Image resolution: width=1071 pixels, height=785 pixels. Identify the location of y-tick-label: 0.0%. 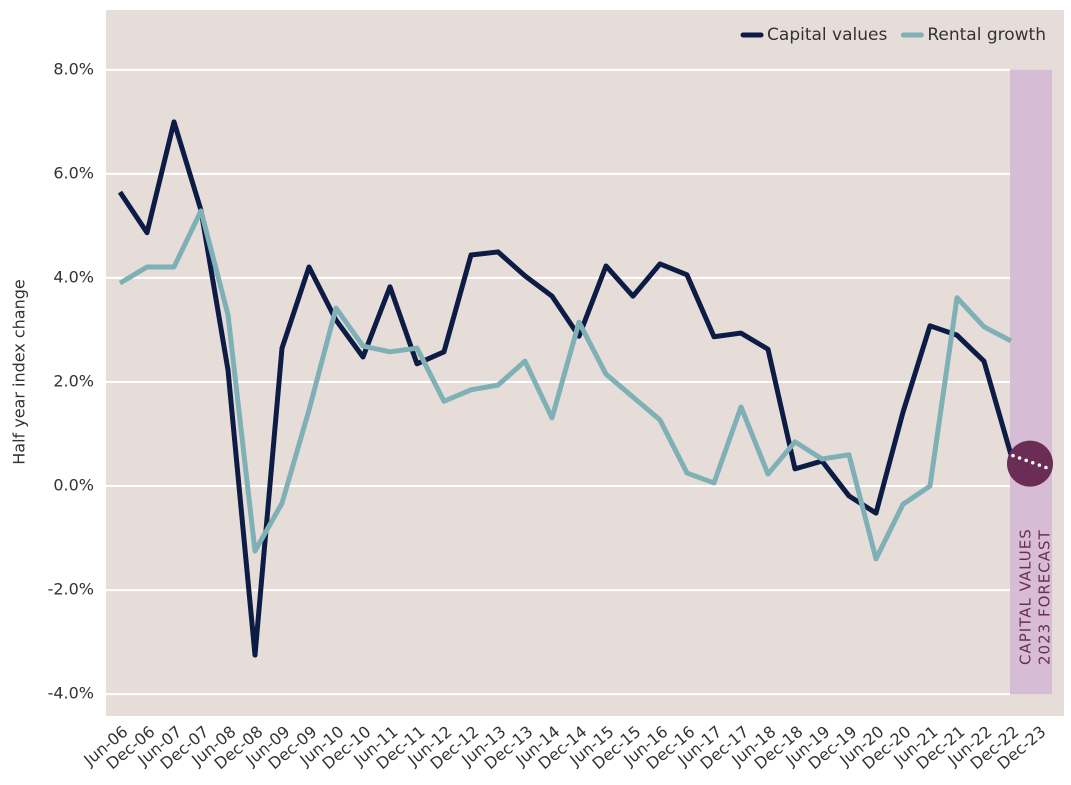
(73, 485).